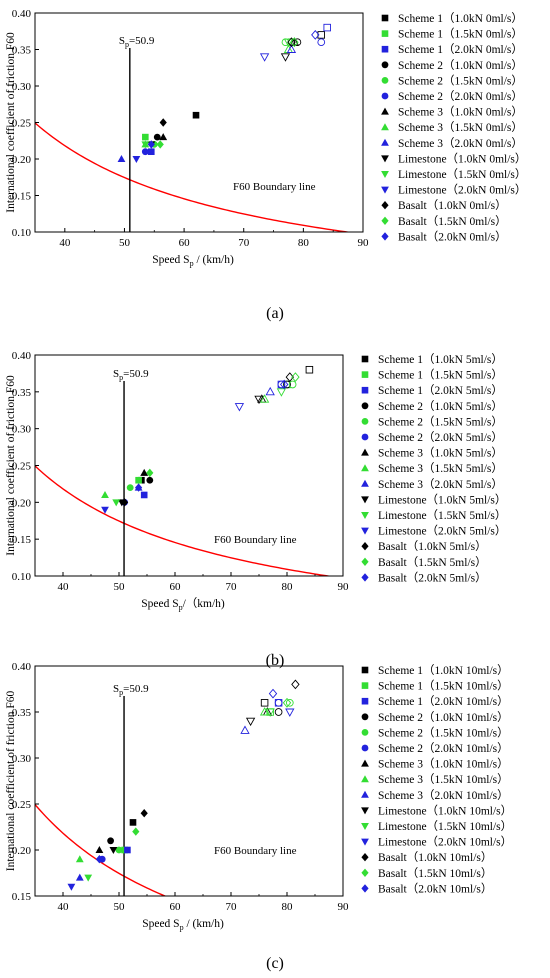  What do you see at coordinates (22, 233) in the screenshot?
I see `y-tick-label: 0.10` at bounding box center [22, 233].